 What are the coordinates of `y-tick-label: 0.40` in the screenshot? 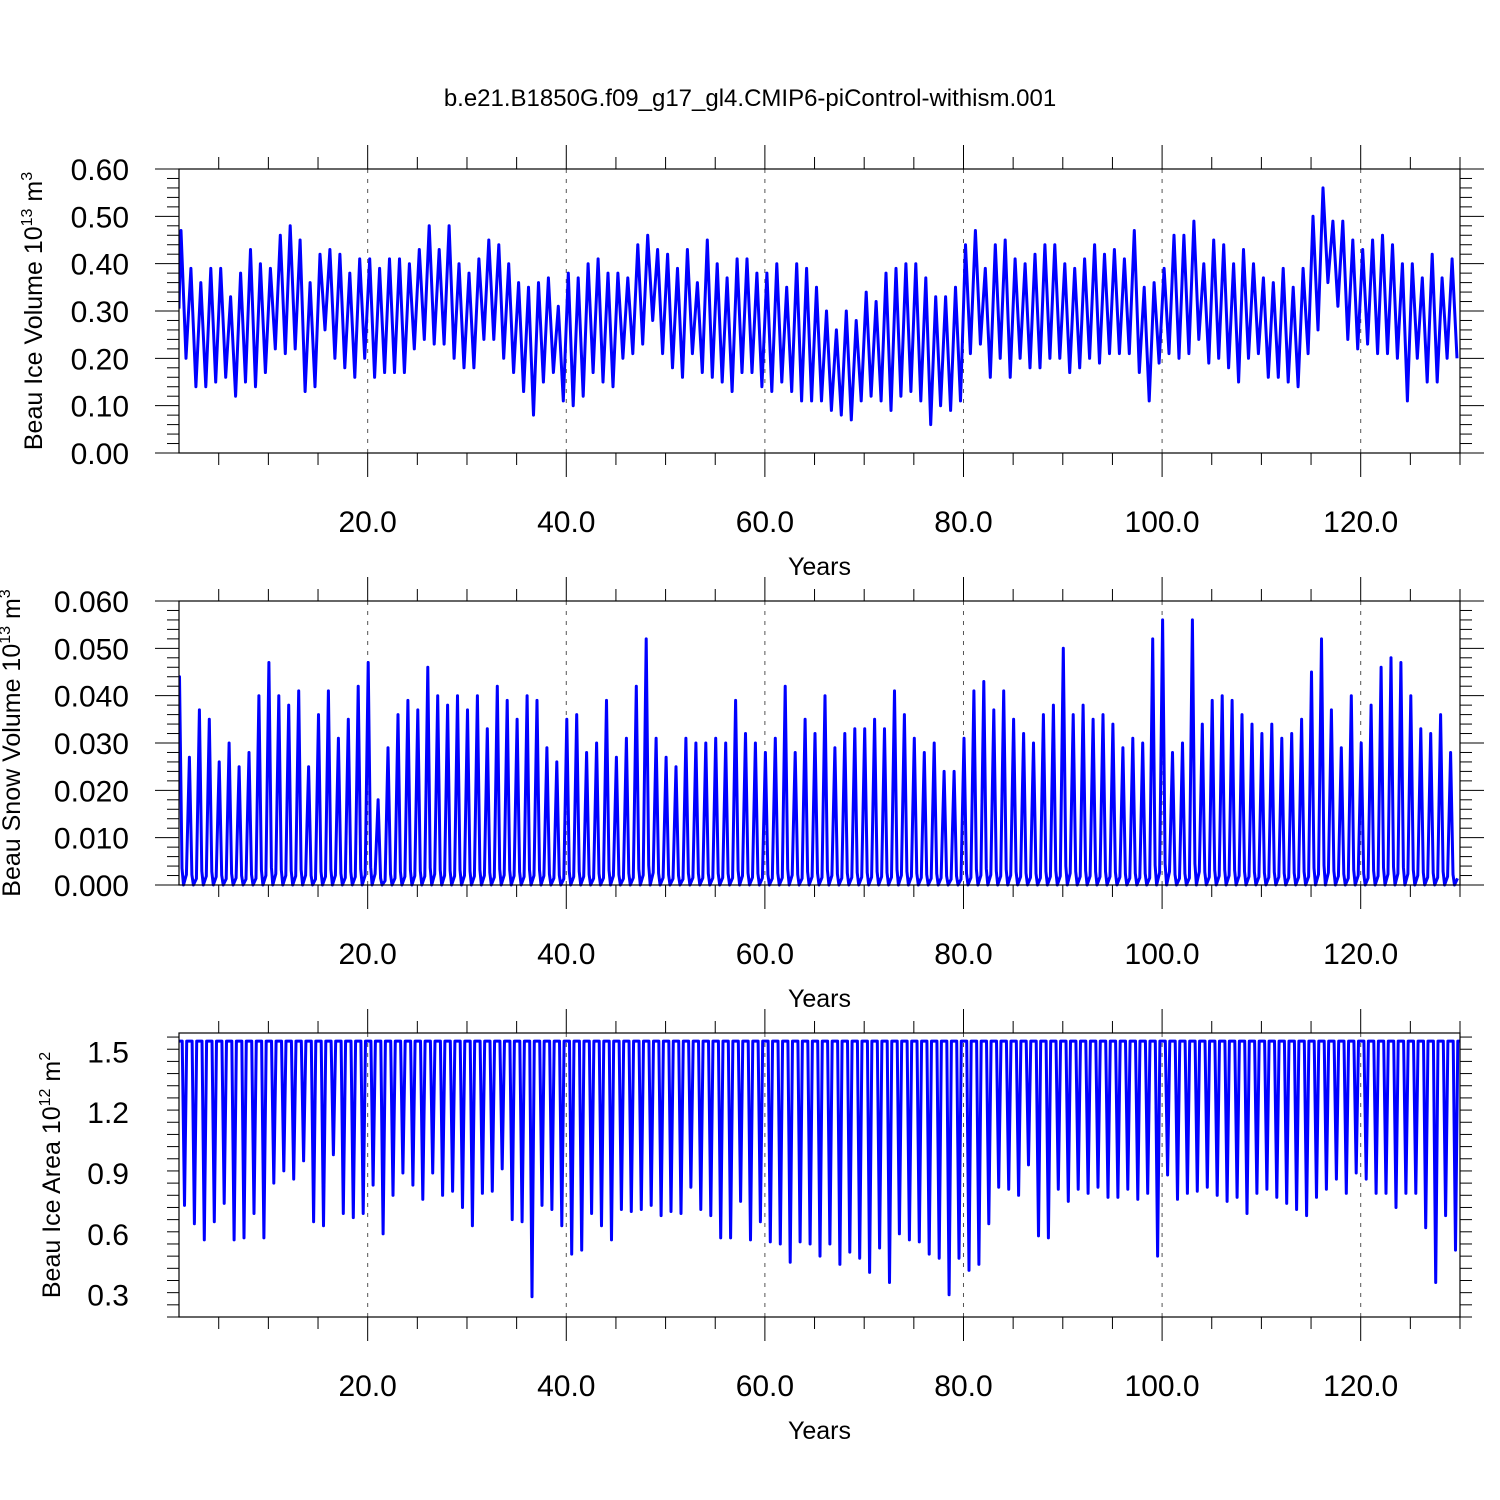 It's located at (100, 265).